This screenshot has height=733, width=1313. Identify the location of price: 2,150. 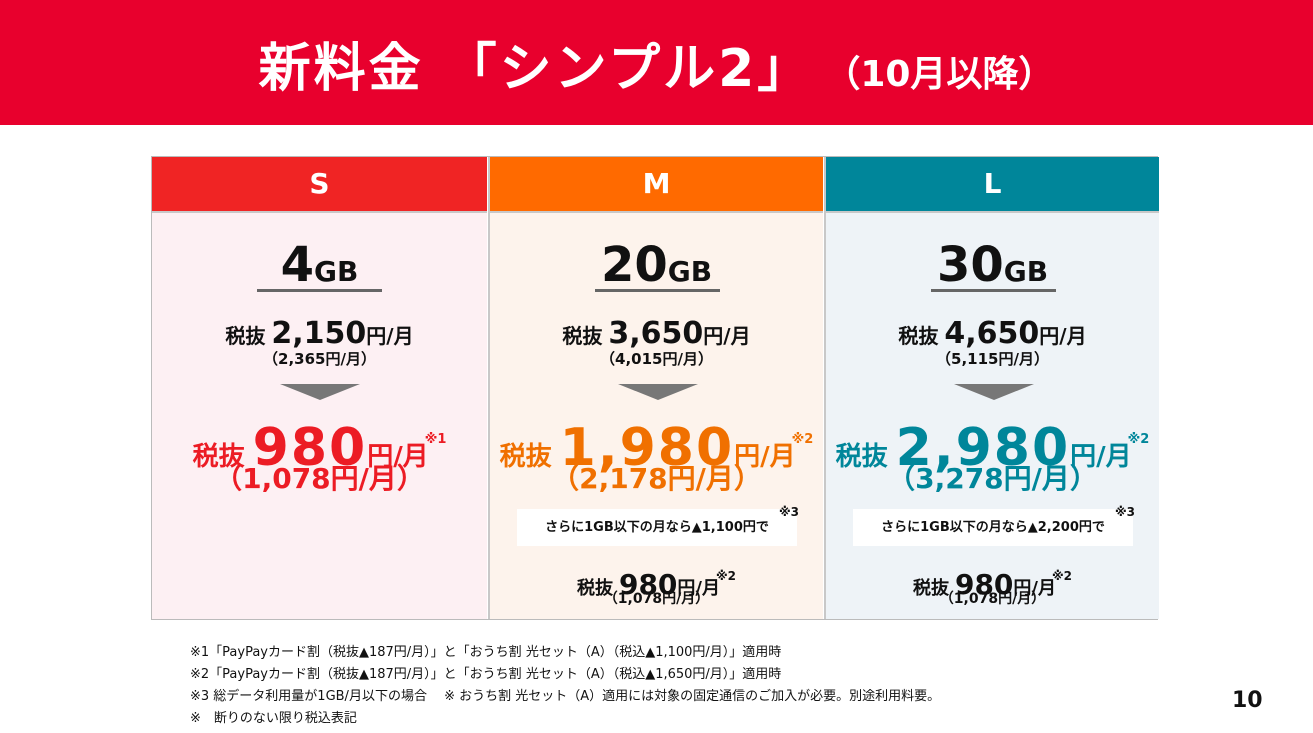
(319, 333).